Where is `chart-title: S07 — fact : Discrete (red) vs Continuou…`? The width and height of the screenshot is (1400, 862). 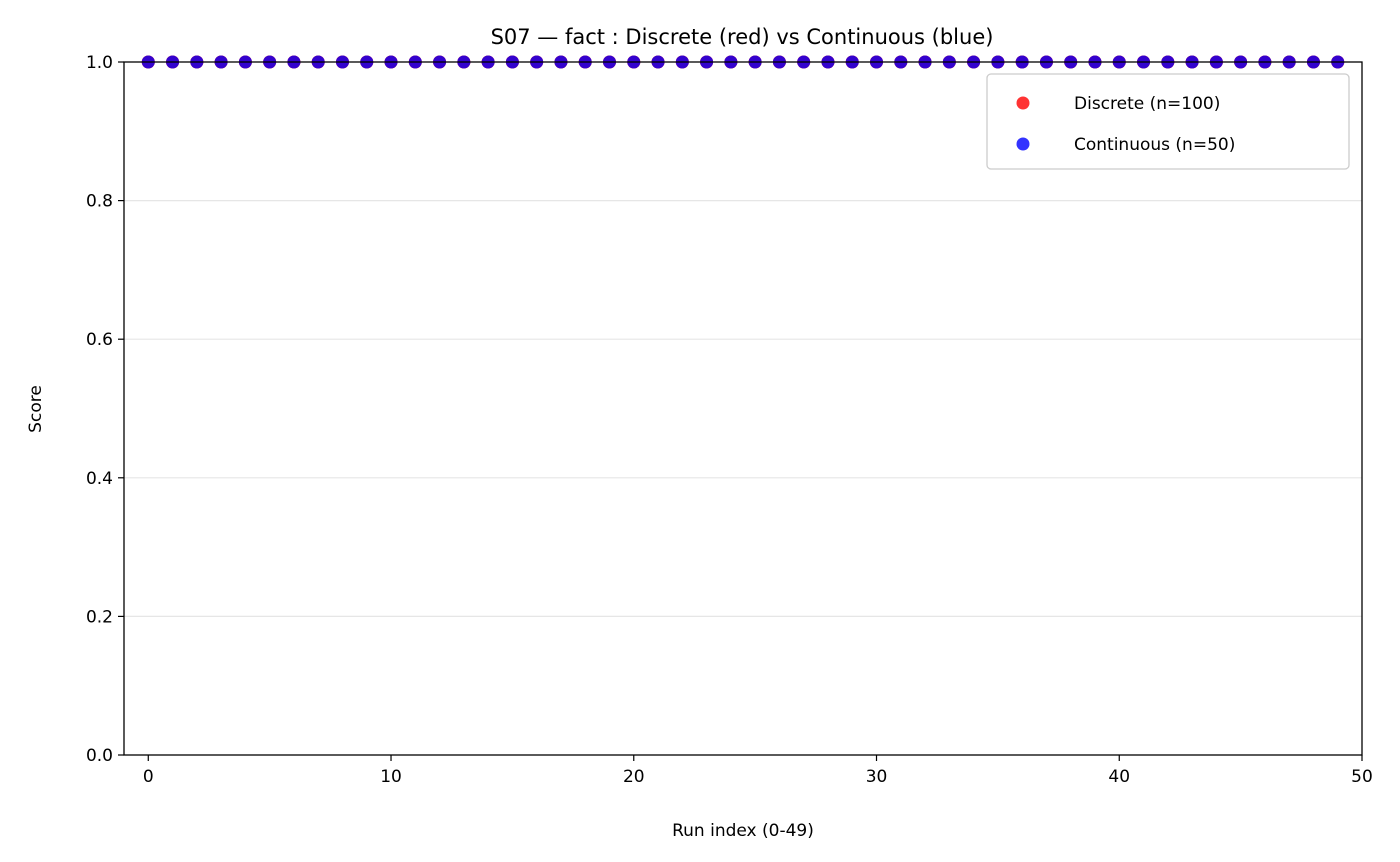
chart-title: S07 — fact : Discrete (red) vs Continuou… is located at coordinates (742, 37).